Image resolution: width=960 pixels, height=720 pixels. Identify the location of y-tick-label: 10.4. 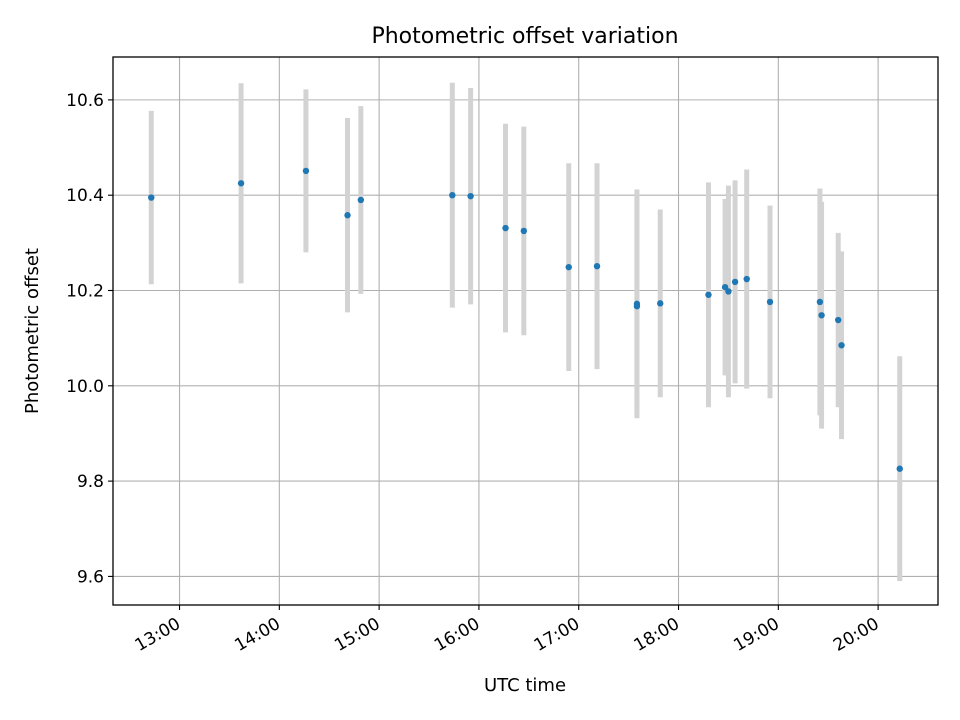
(85, 196).